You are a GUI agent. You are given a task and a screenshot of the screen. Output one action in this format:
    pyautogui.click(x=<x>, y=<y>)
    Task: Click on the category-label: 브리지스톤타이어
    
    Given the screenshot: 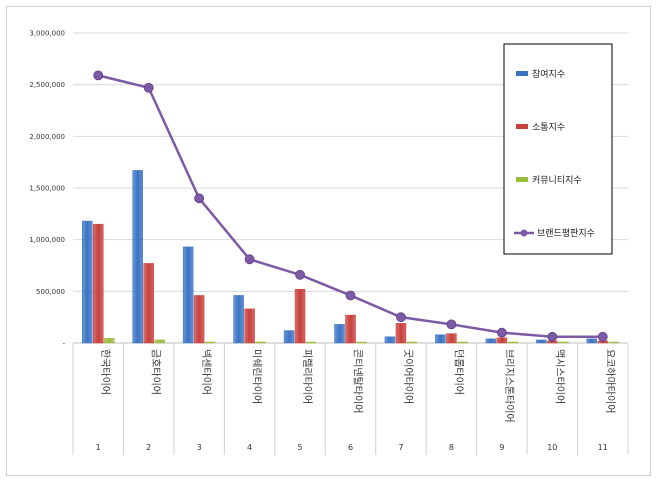 What is the action you would take?
    pyautogui.click(x=509, y=386)
    